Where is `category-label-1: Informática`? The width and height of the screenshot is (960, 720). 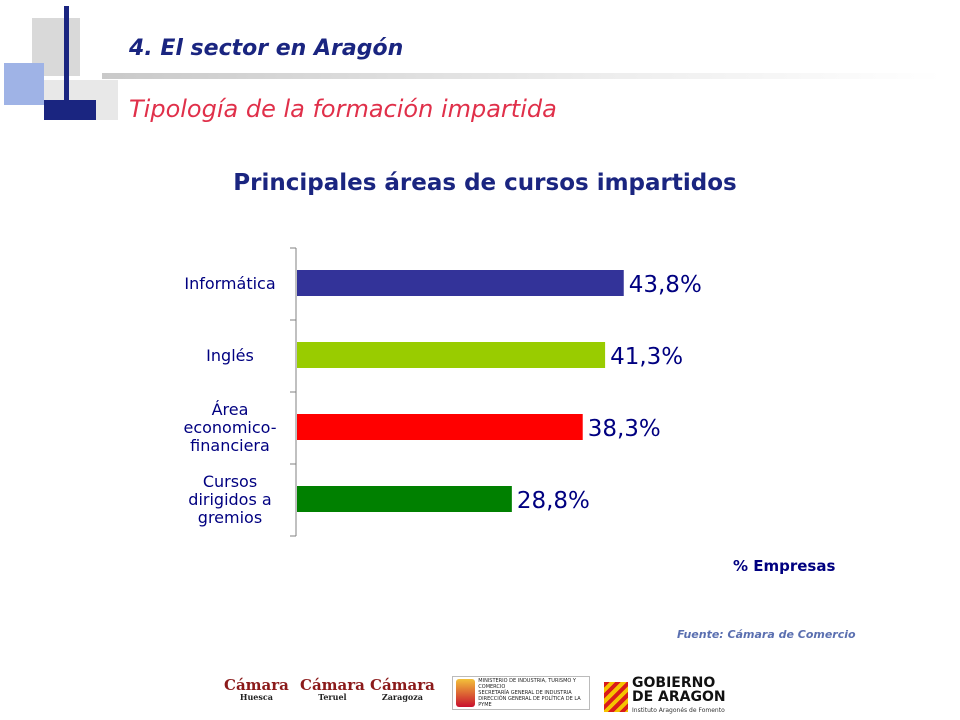
category-label-1: Informática is located at coordinates (229, 283).